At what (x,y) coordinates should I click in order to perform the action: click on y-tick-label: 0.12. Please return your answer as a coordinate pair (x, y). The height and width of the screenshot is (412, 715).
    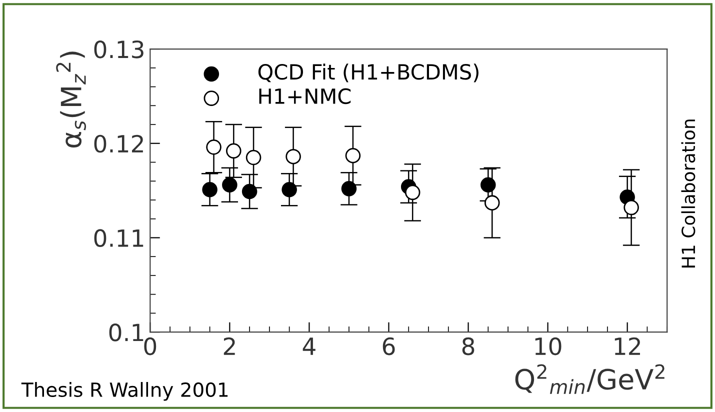
    Looking at the image, I should click on (118, 143).